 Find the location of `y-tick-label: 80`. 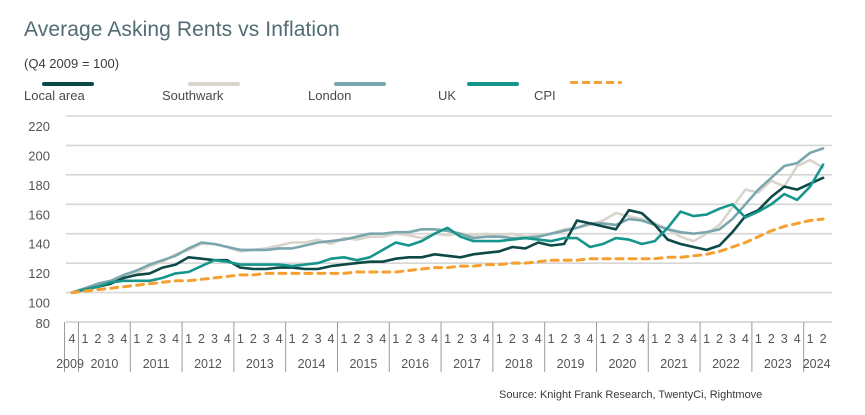

y-tick-label: 80 is located at coordinates (43, 323).